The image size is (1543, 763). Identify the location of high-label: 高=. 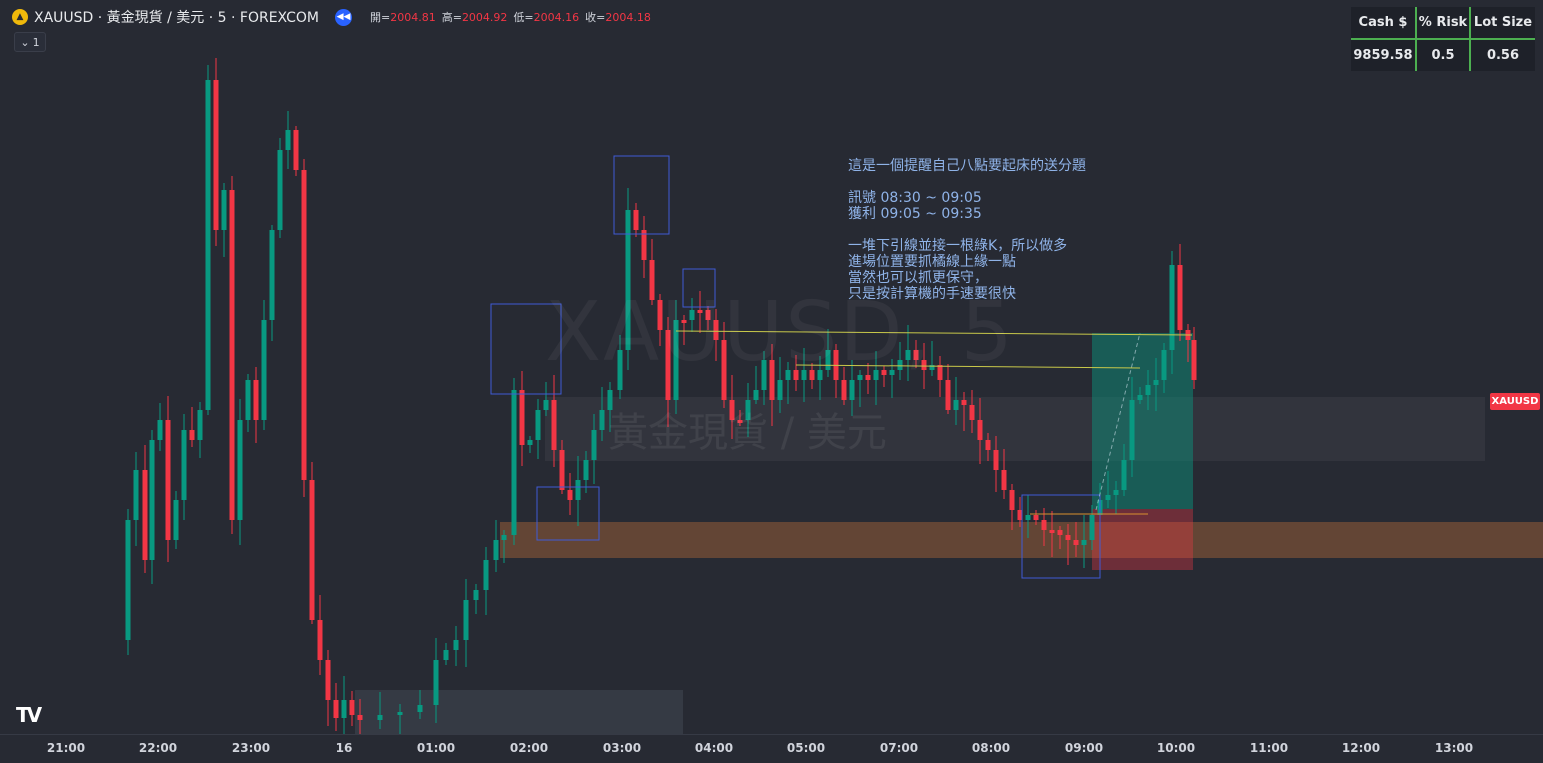
(452, 17).